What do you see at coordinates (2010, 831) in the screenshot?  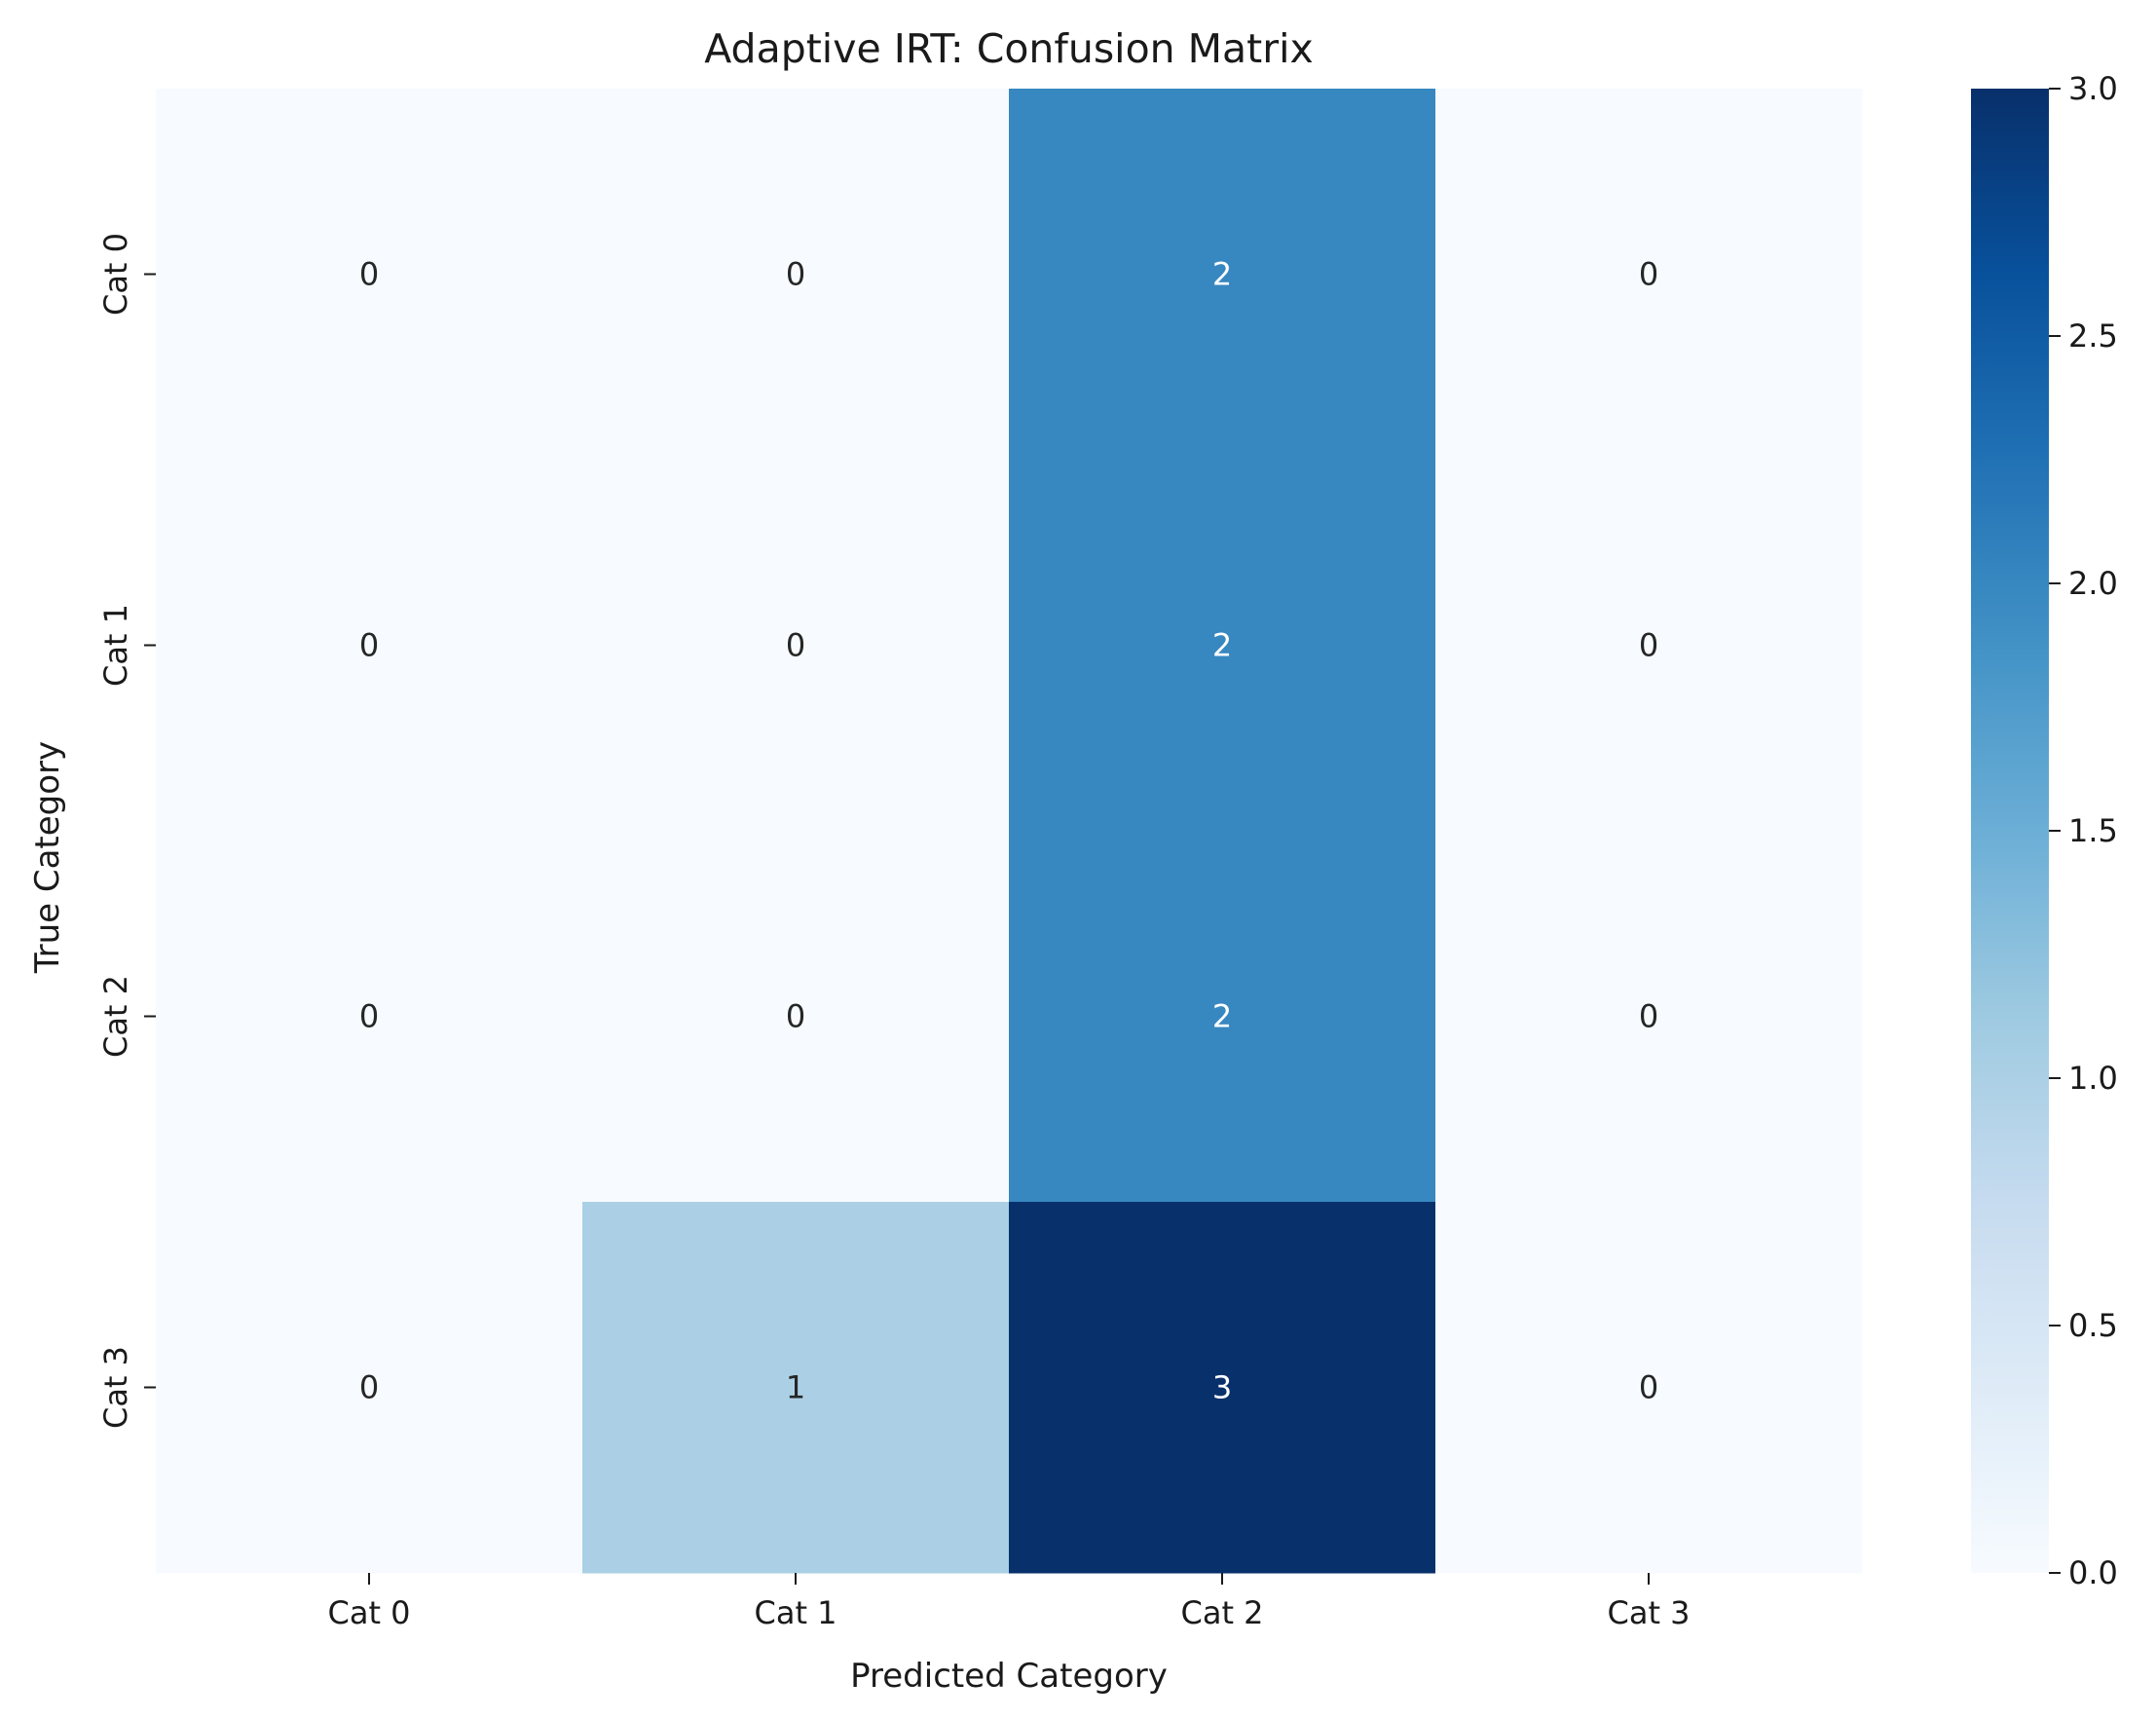 I see `colorbar` at bounding box center [2010, 831].